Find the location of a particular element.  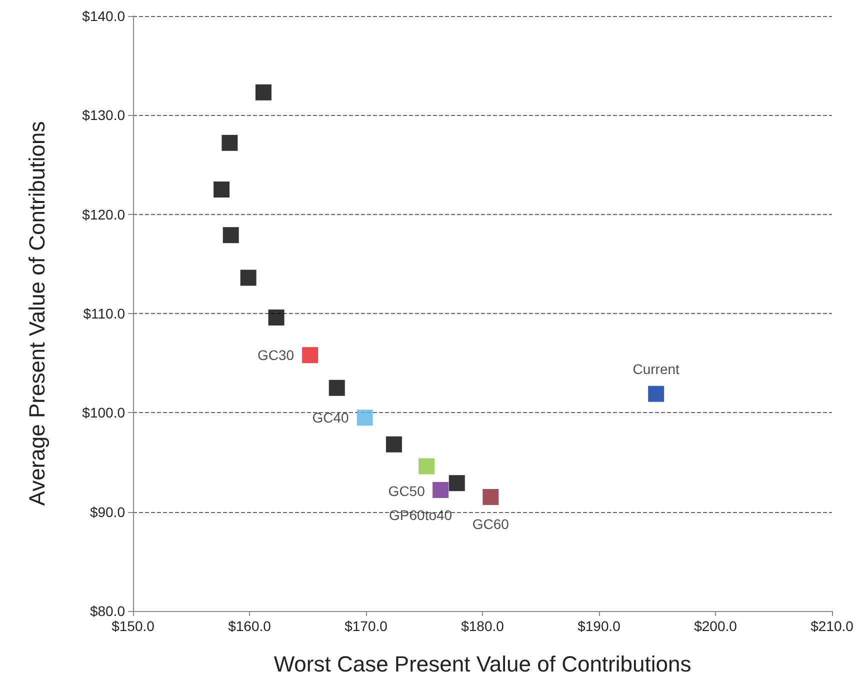

y-axis-title: Average Present Value of Contributions is located at coordinates (37, 313).